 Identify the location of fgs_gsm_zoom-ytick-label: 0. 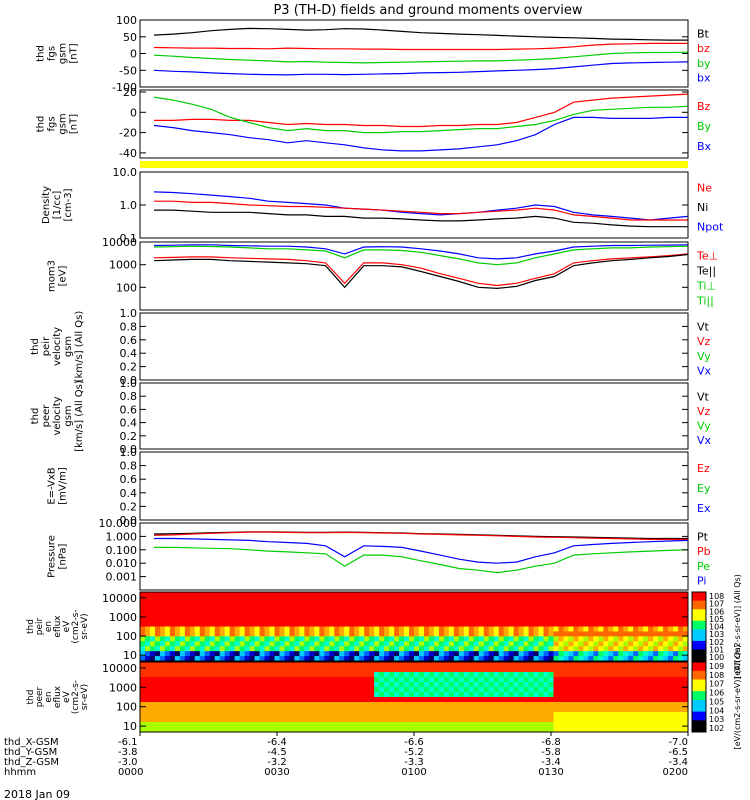
(133, 112).